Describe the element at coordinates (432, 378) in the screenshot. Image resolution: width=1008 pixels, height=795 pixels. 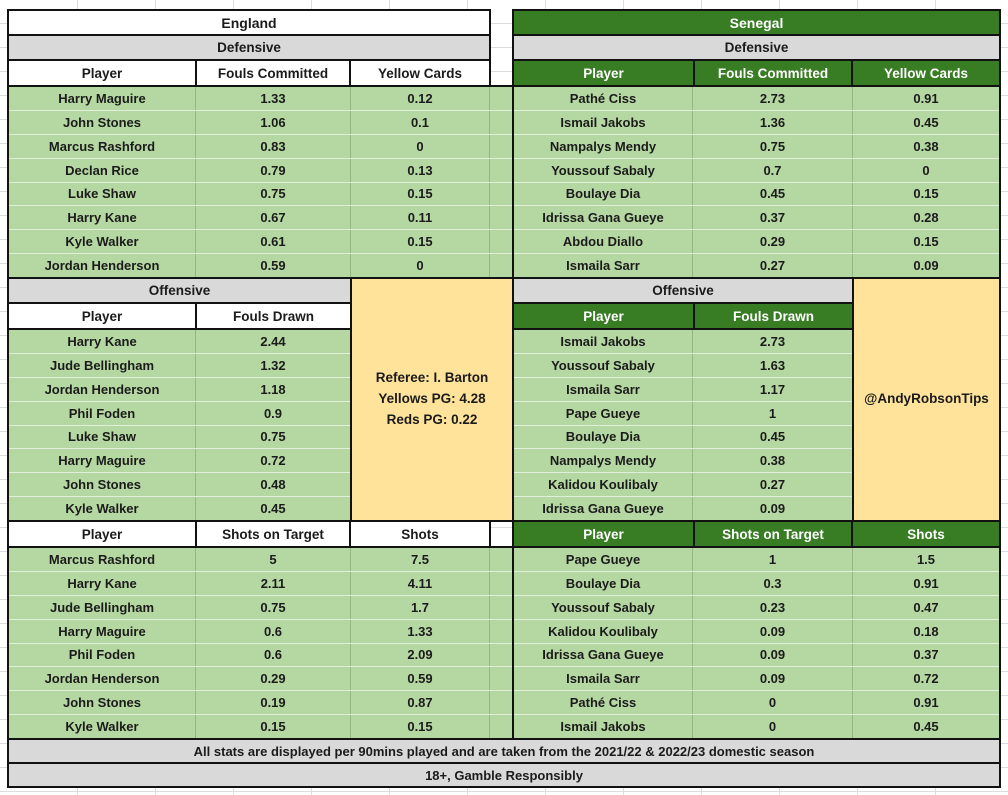
I see `referee-name: Referee: I. Barton` at that location.